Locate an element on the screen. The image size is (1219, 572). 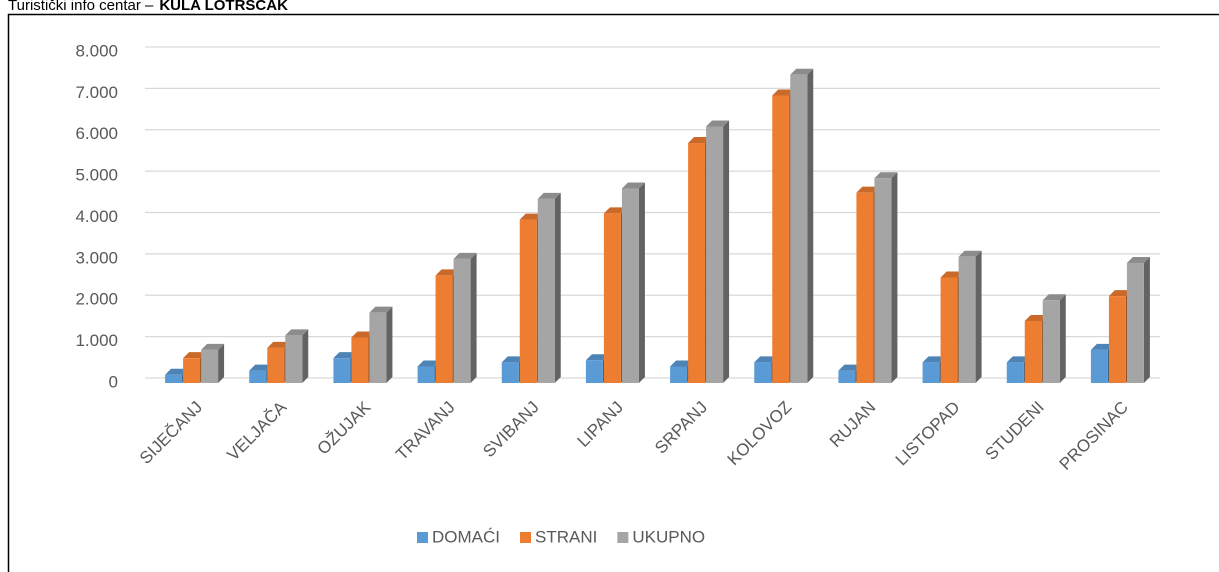
header: Turistički info centar – KULA LOTRŠČAK is located at coordinates (148, 7).